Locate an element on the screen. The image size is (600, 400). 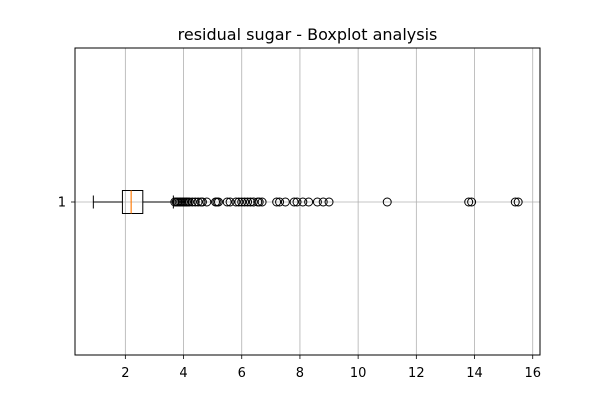
x-tick-label: 2 is located at coordinates (125, 373).